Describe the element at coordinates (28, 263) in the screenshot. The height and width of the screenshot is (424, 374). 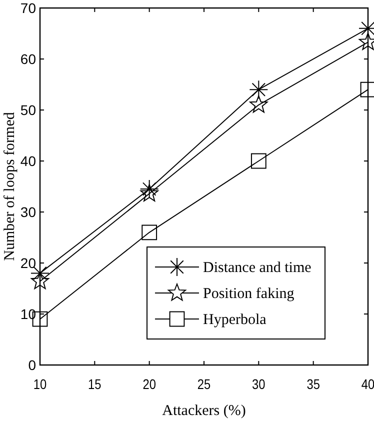
I see `y-tick-label: 20` at that location.